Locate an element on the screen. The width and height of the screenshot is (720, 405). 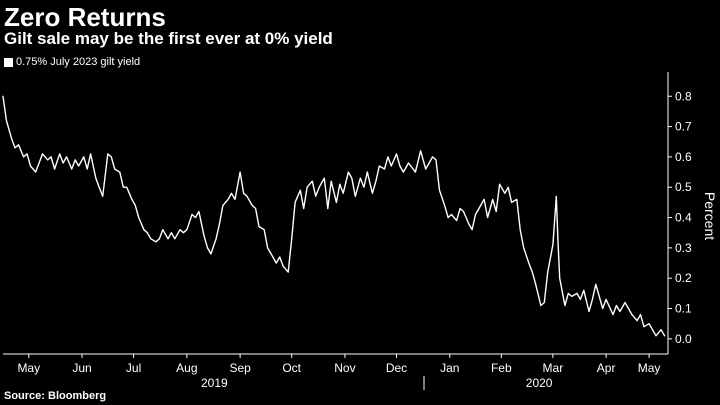
x-tick-label: Nov is located at coordinates (344, 368).